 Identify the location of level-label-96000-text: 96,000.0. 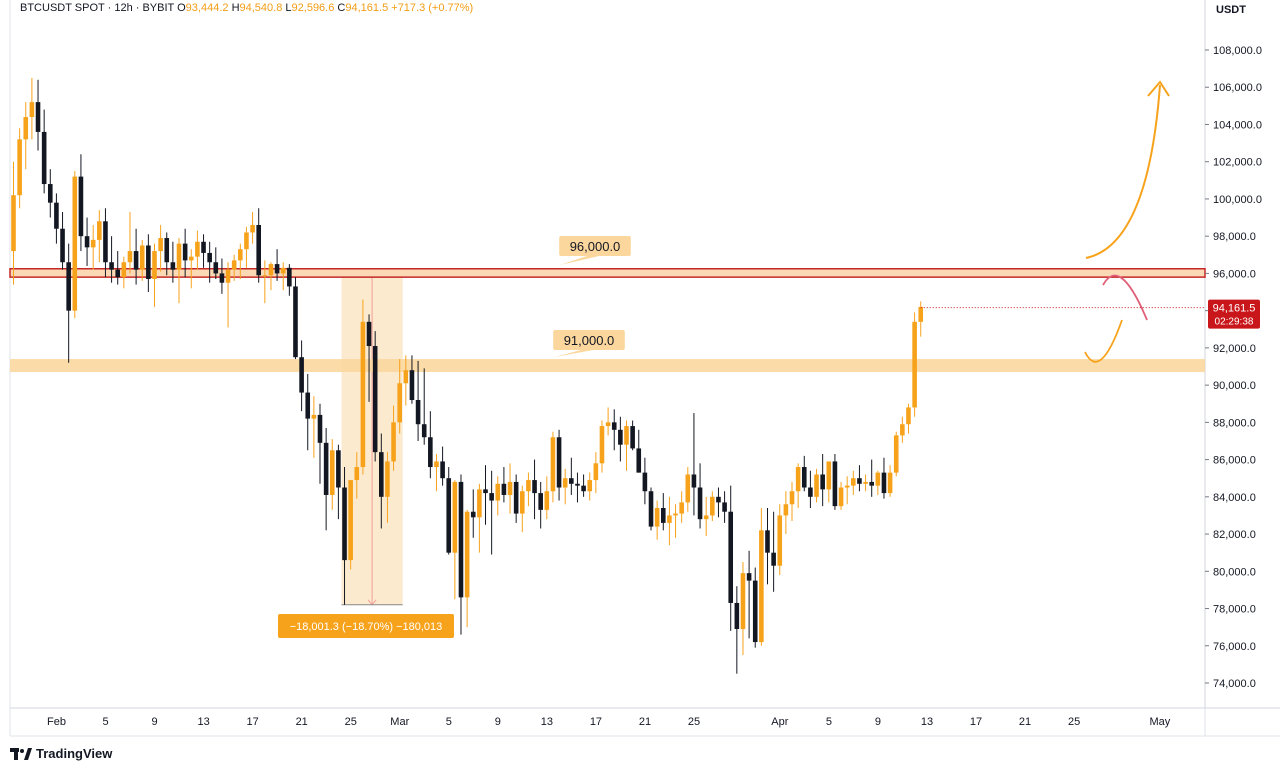
(595, 246).